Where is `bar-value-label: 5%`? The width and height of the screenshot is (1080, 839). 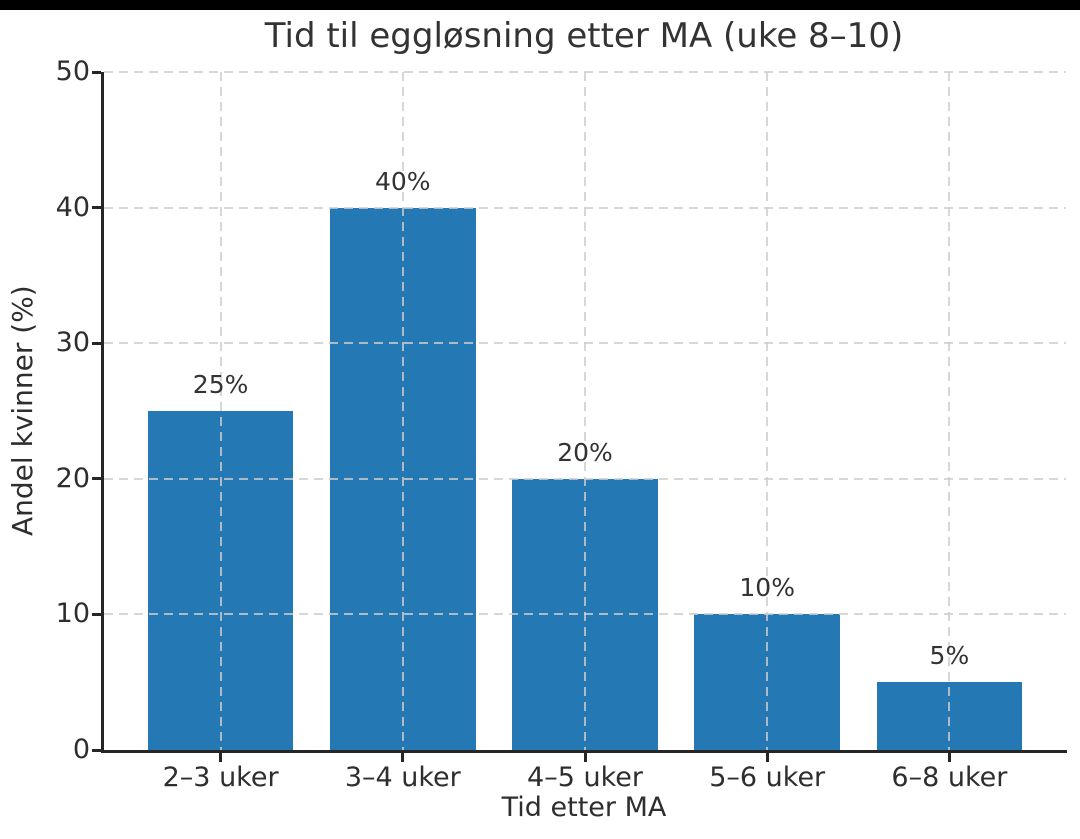 bar-value-label: 5% is located at coordinates (949, 656).